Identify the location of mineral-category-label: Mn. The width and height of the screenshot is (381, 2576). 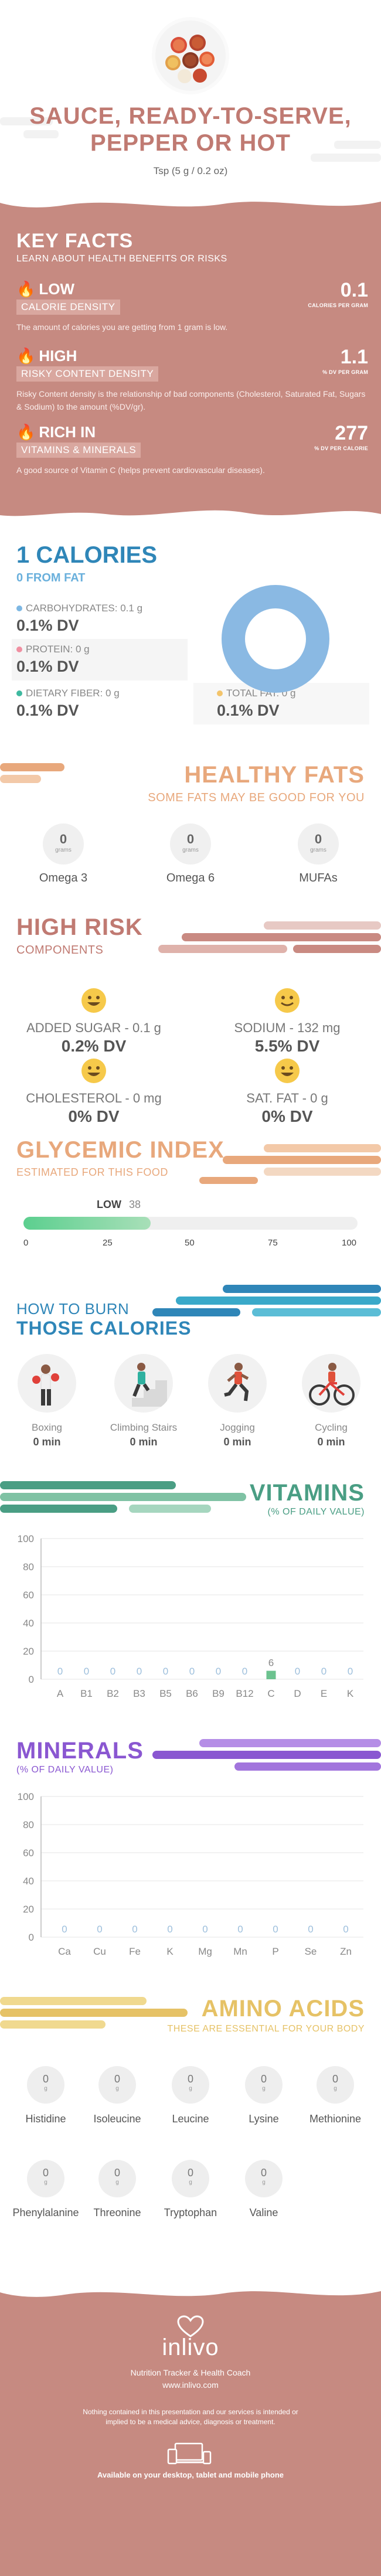
(240, 1951).